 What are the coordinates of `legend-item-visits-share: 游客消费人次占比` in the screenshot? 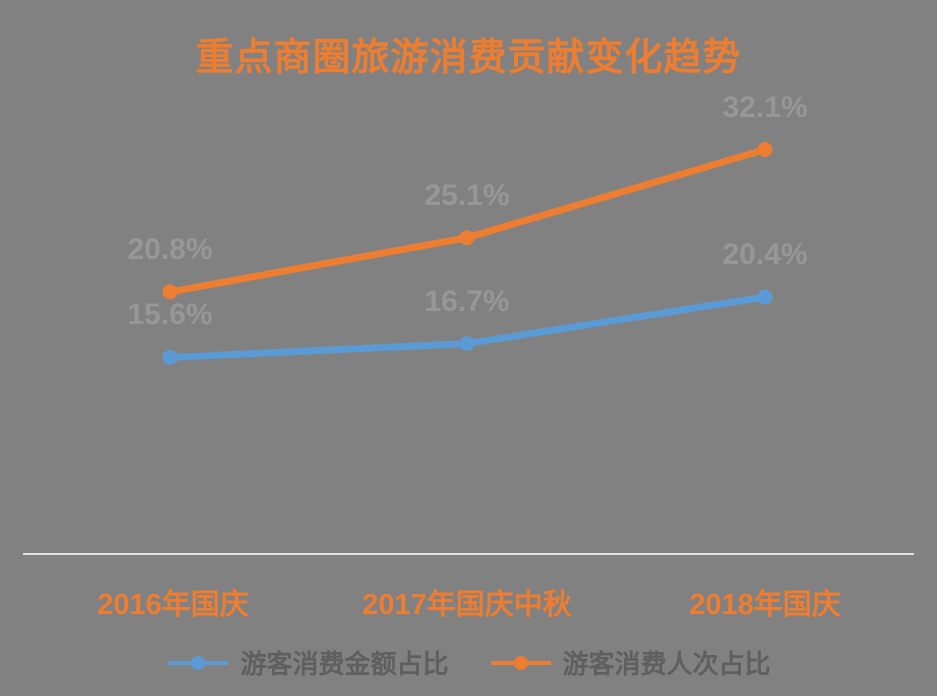 It's located at (630, 662).